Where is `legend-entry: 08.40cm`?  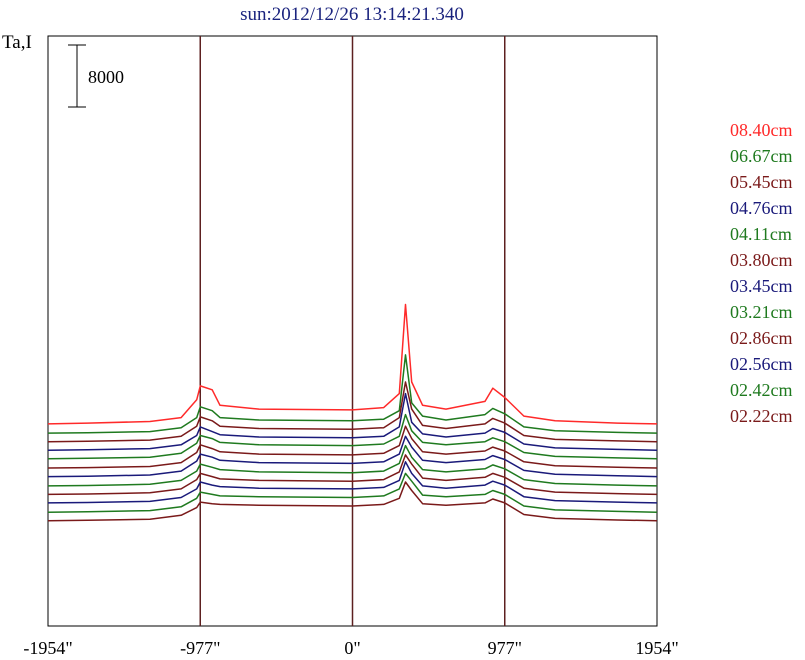 legend-entry: 08.40cm is located at coordinates (761, 130).